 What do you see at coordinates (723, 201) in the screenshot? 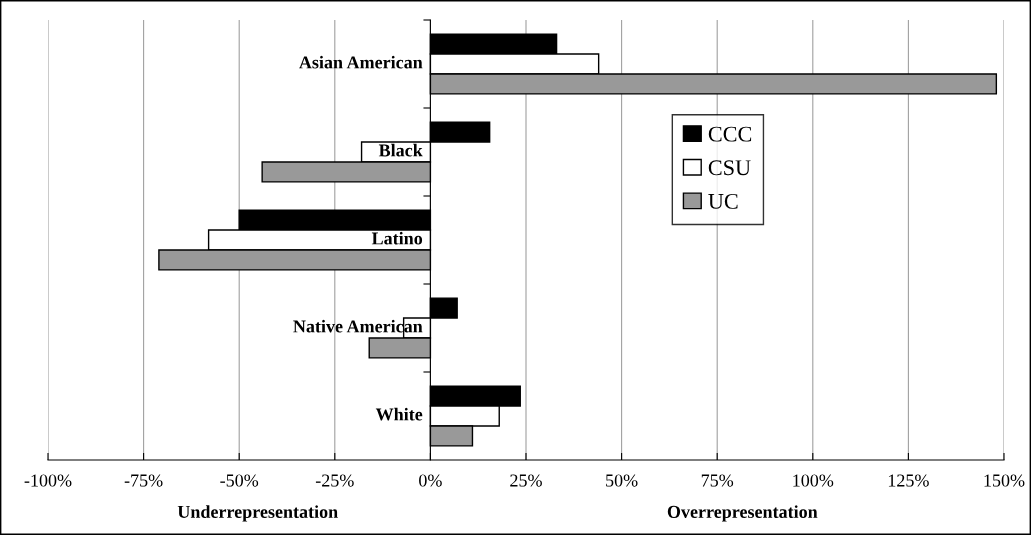
I see `legend-label: UC` at bounding box center [723, 201].